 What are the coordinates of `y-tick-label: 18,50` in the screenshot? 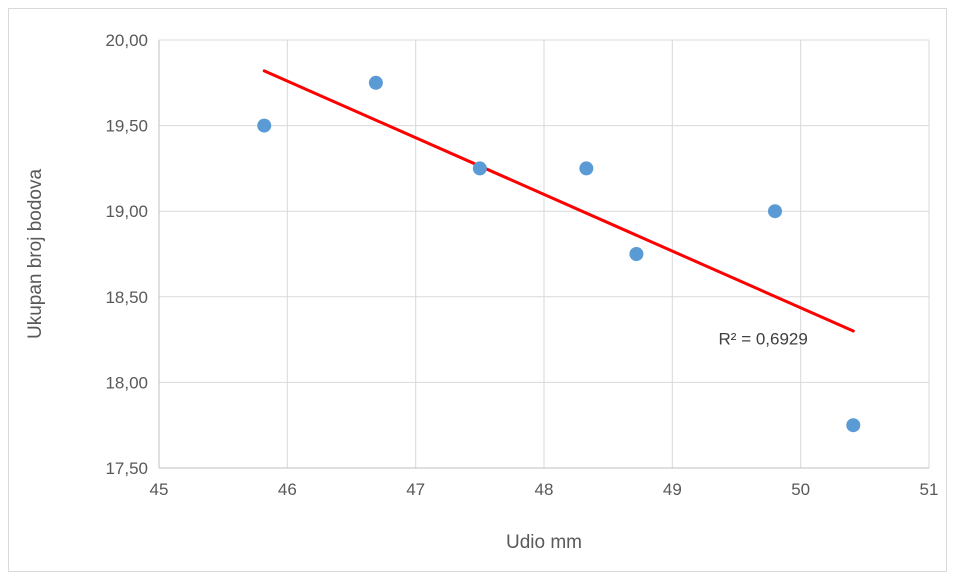 It's located at (126, 297).